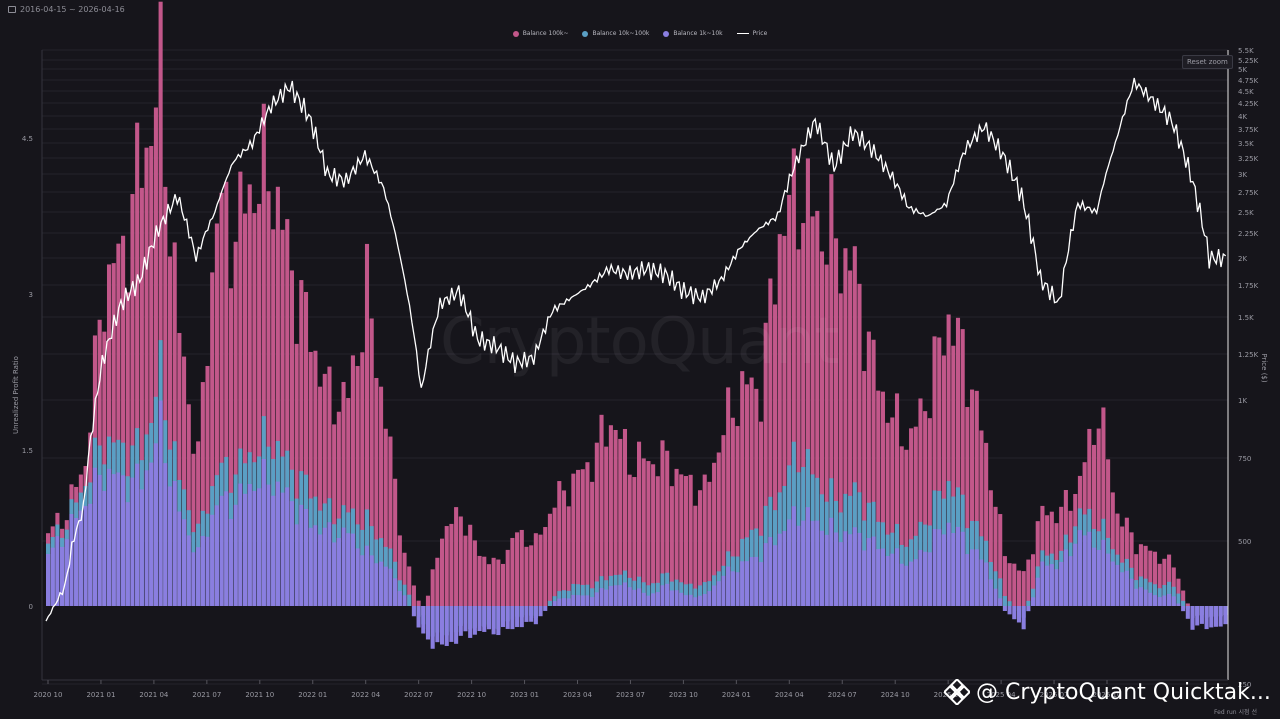 The width and height of the screenshot is (1280, 719). I want to click on x-tick-label: 2025 04, so click(1001, 695).